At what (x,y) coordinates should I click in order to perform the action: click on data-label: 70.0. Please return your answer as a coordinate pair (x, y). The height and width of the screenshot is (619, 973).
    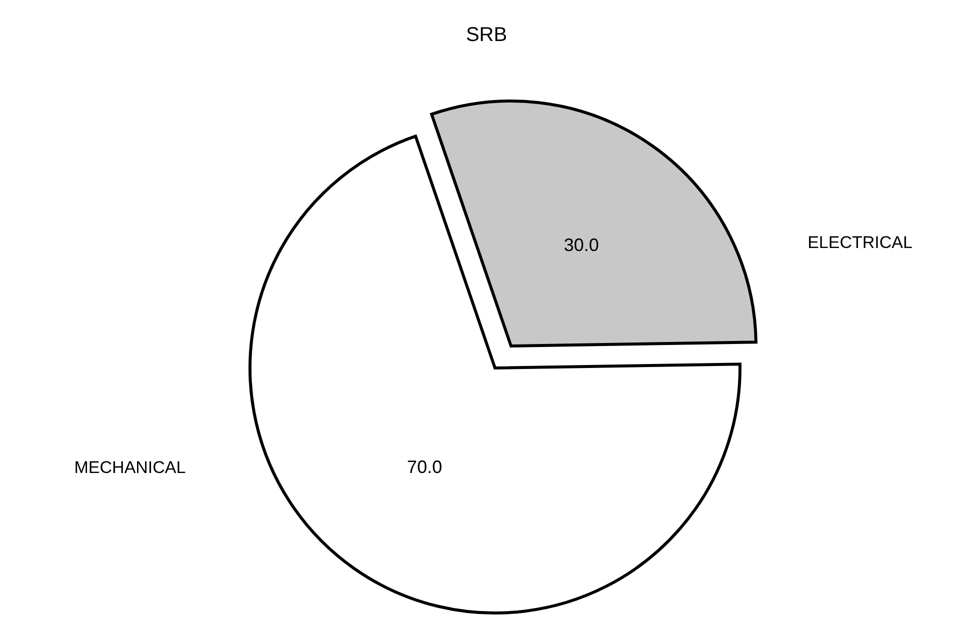
    Looking at the image, I should click on (424, 467).